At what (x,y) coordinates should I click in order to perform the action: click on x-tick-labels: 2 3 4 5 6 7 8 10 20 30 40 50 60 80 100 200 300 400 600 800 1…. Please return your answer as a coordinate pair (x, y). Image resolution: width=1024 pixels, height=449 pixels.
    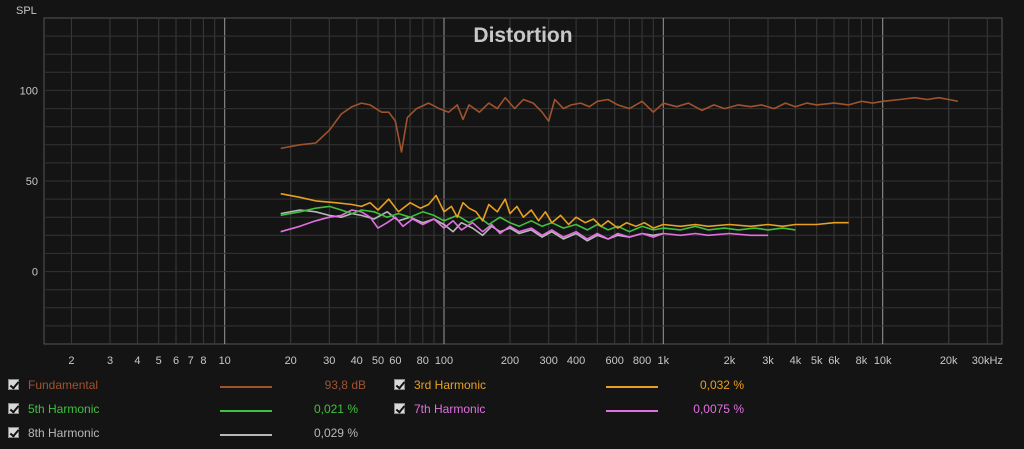
    Looking at the image, I should click on (535, 361).